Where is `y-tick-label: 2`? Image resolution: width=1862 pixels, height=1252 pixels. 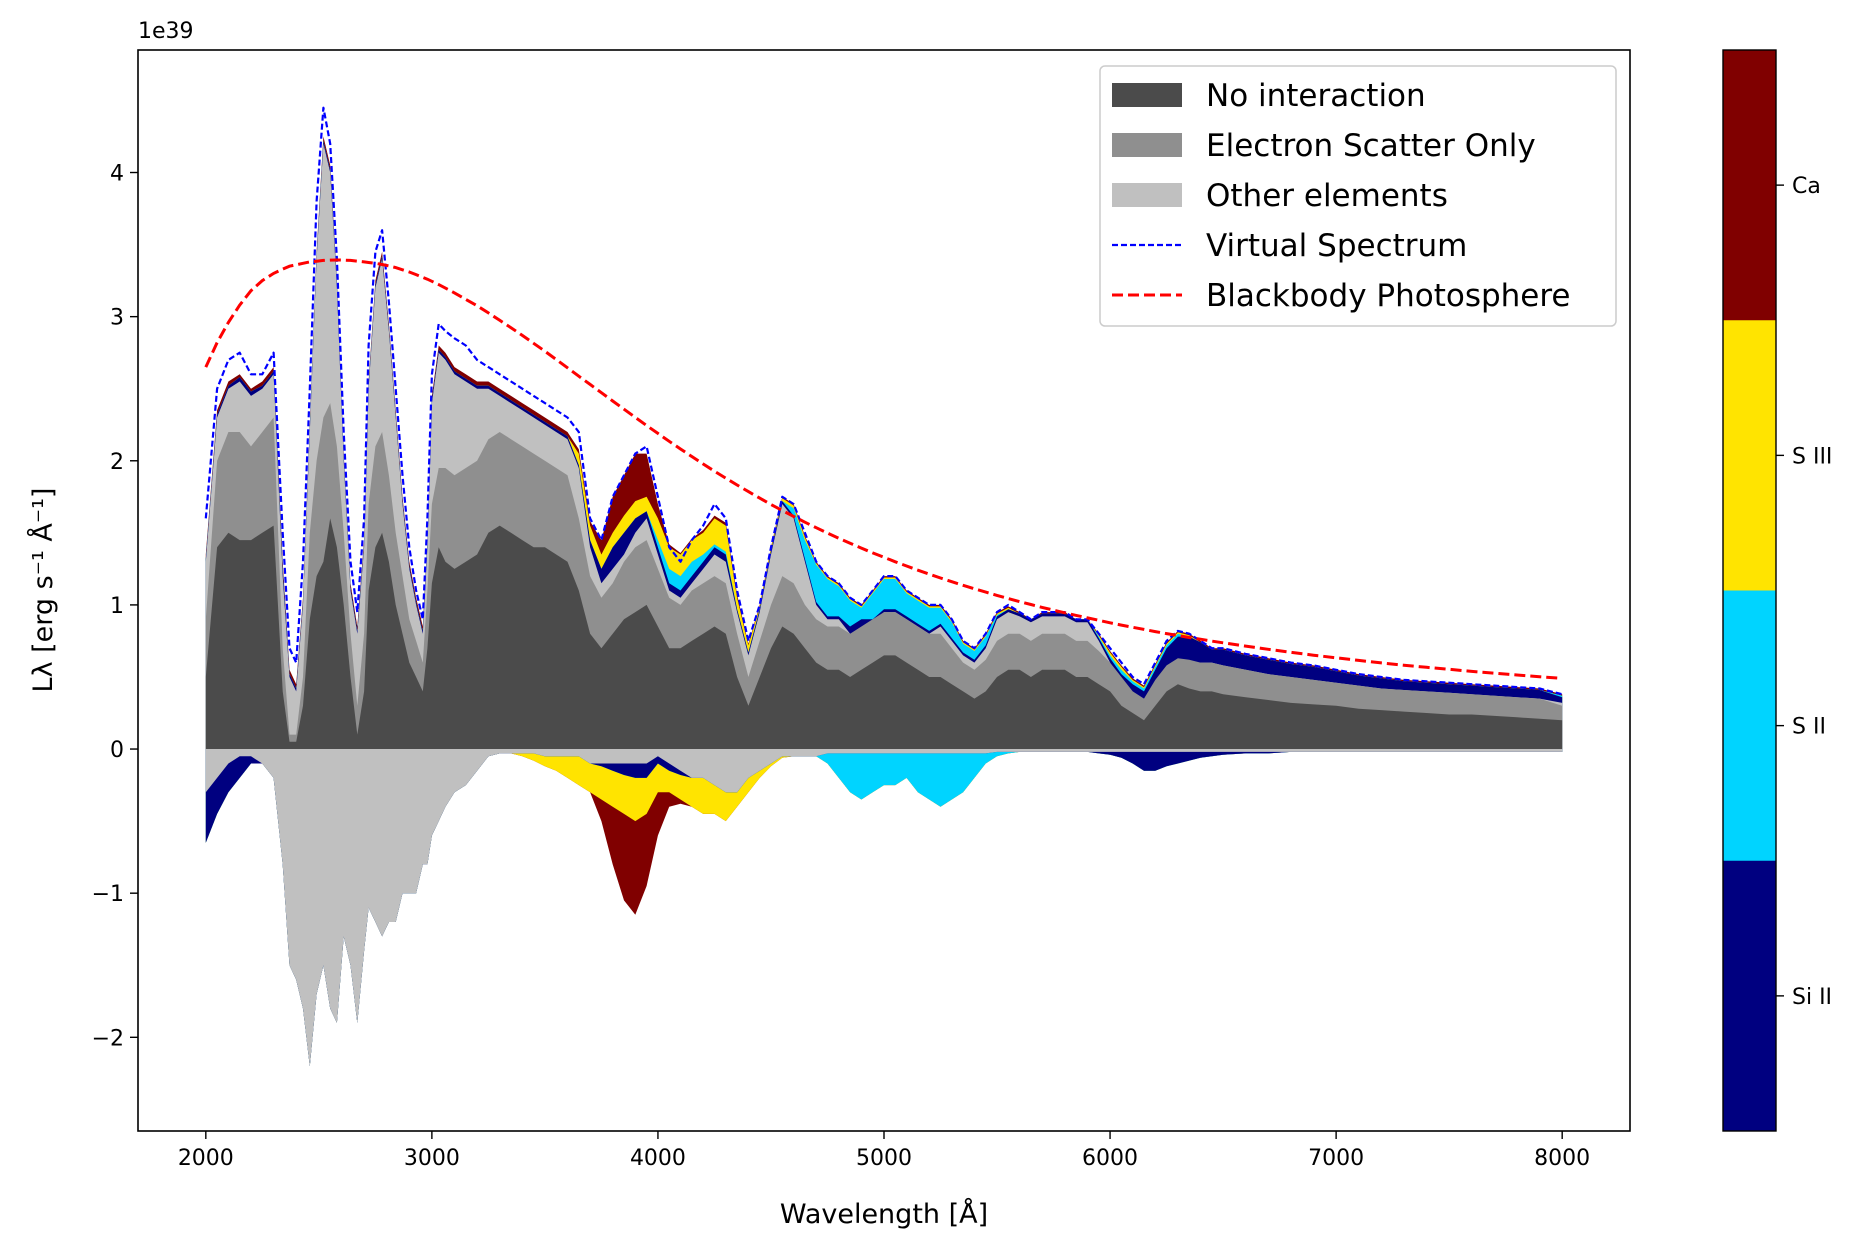 y-tick-label: 2 is located at coordinates (117, 462).